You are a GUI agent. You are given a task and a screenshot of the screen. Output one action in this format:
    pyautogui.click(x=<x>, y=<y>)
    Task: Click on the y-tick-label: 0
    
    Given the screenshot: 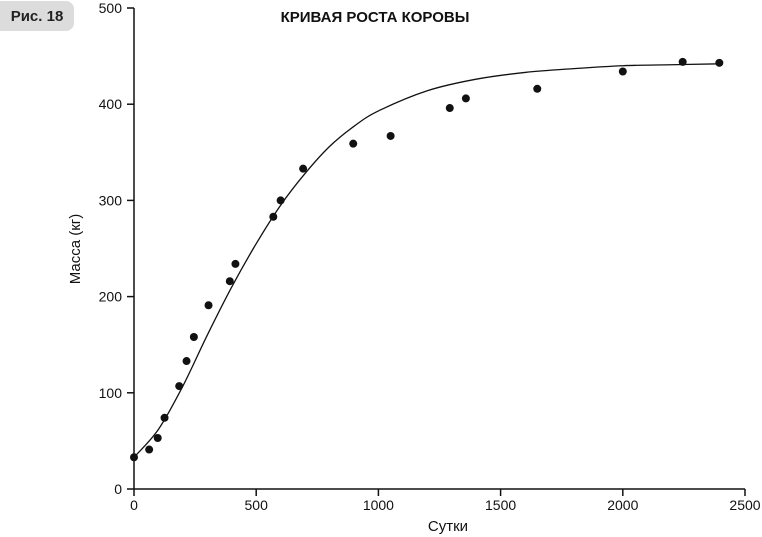 What is the action you would take?
    pyautogui.click(x=118, y=489)
    